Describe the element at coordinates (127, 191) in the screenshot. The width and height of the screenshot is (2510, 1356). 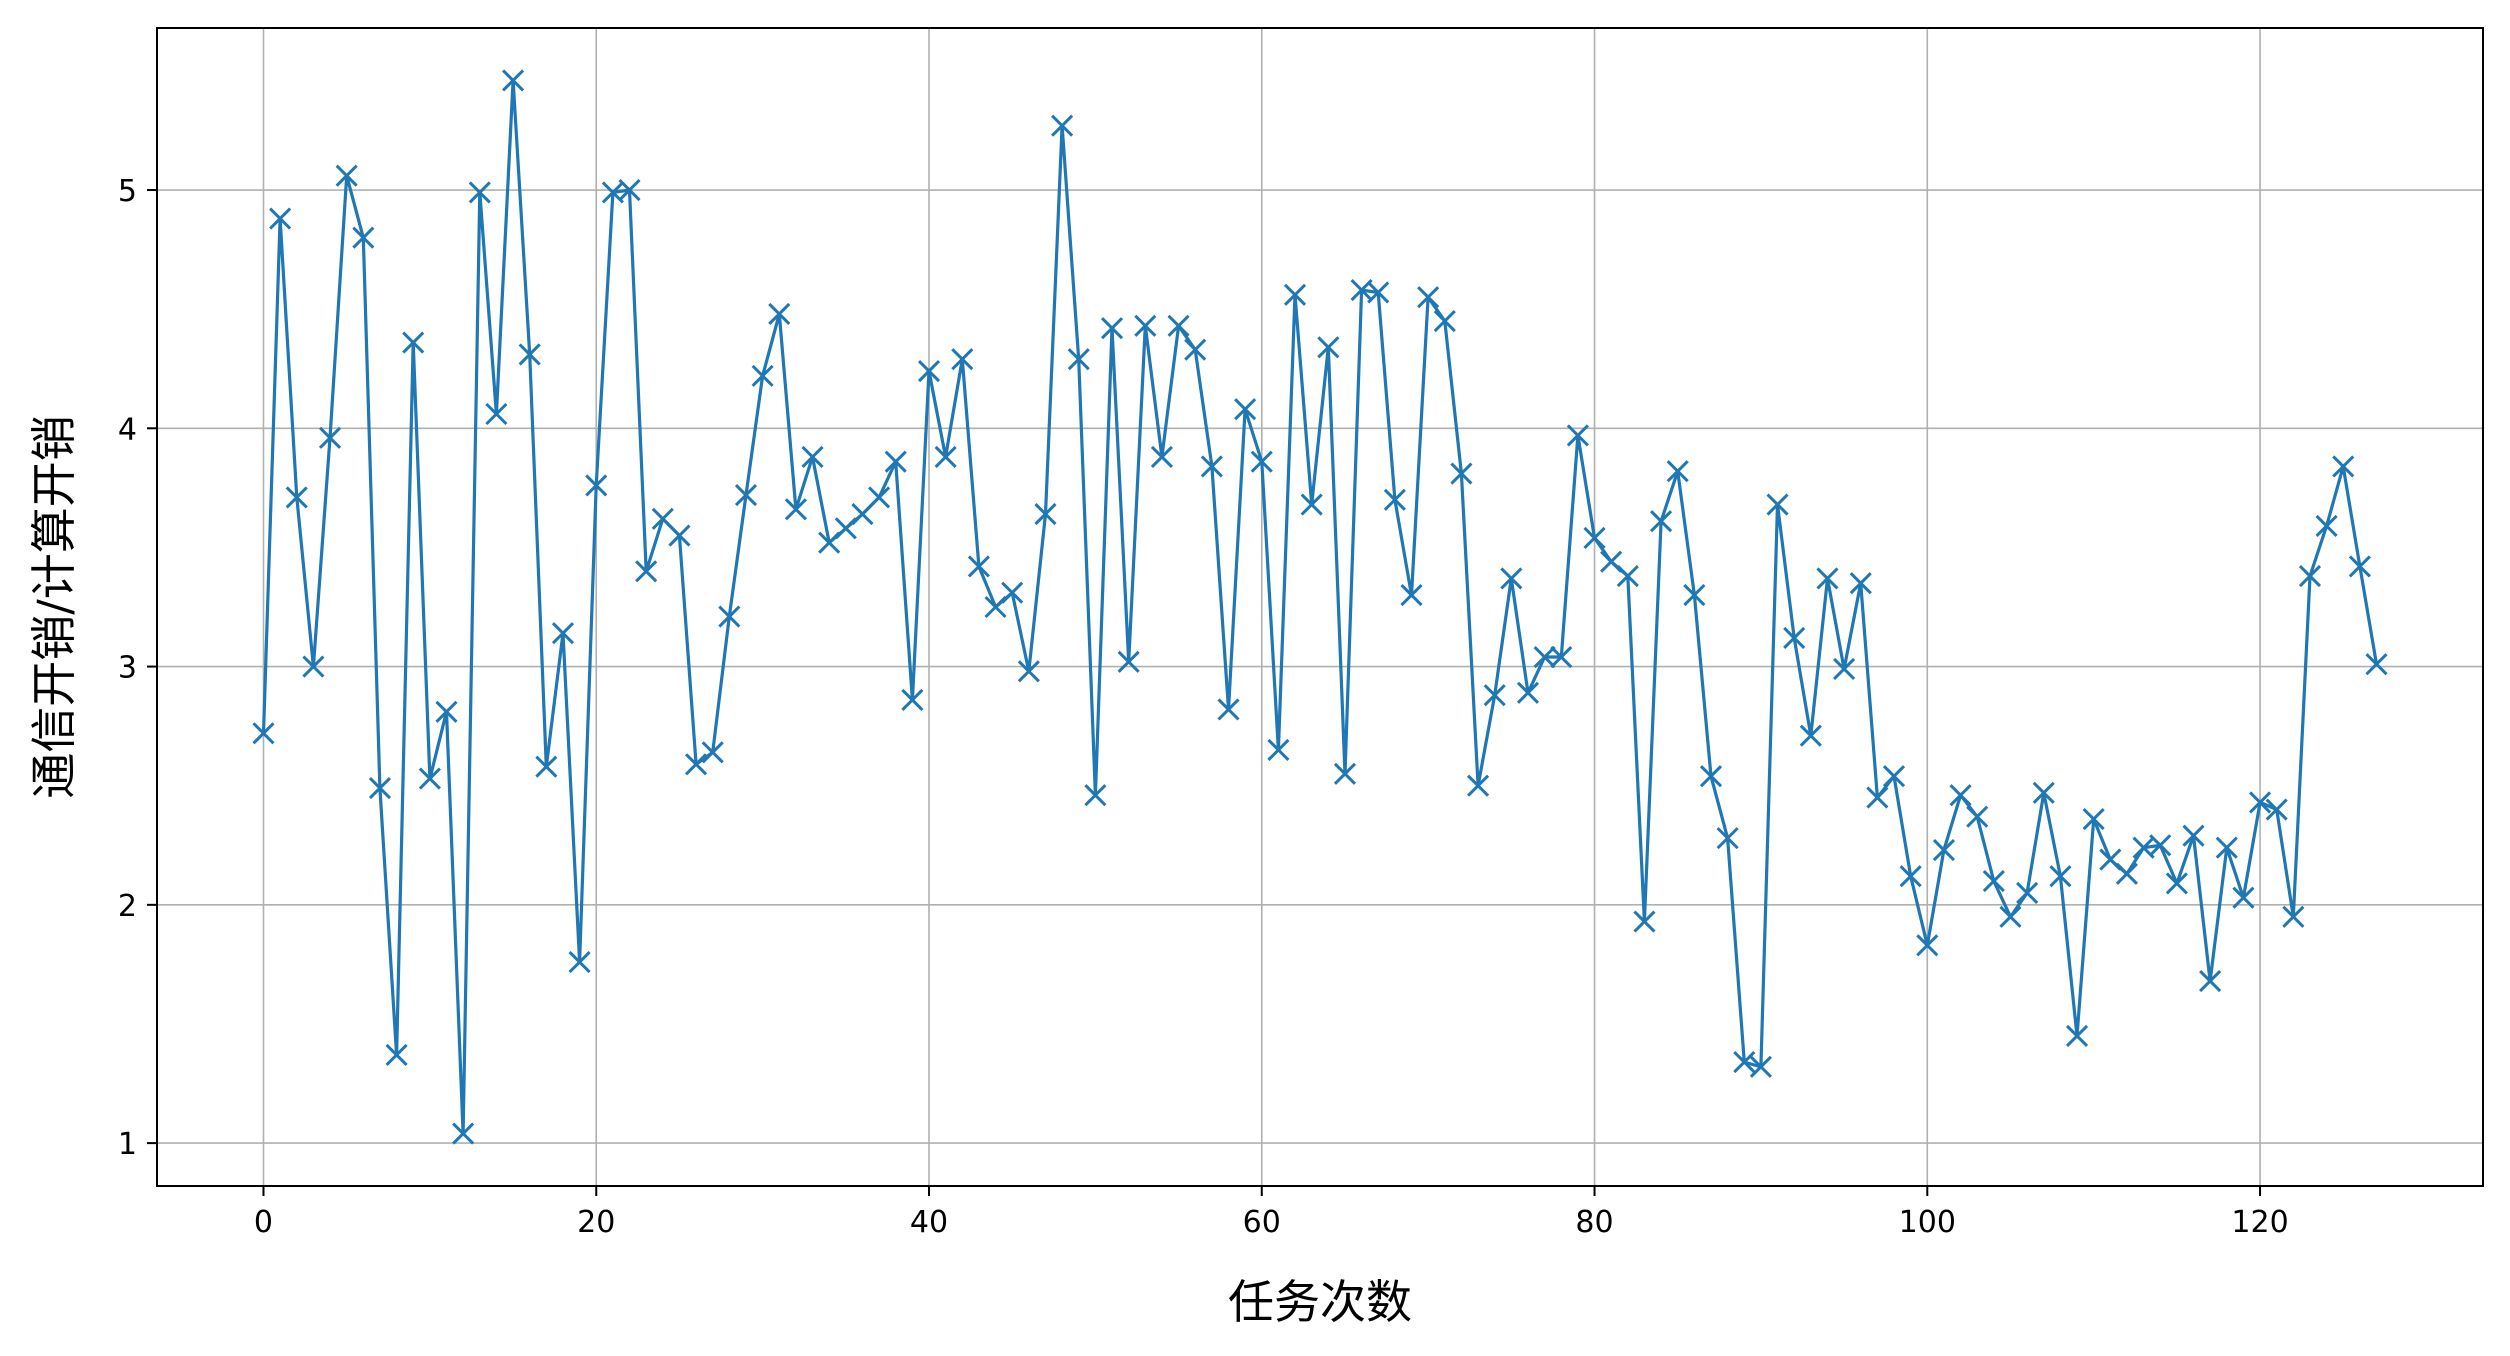
I see `y-tick-label: 5` at that location.